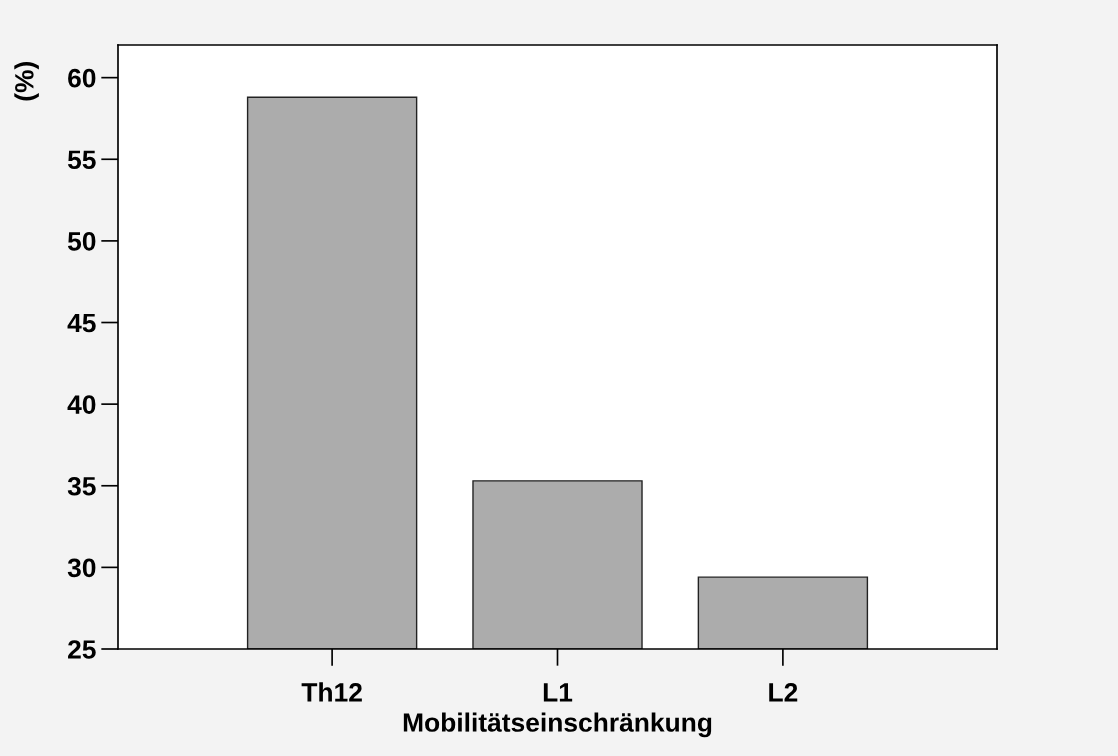 This screenshot has width=1118, height=756. Describe the element at coordinates (331, 692) in the screenshot. I see `x-tick-label: Th12` at that location.